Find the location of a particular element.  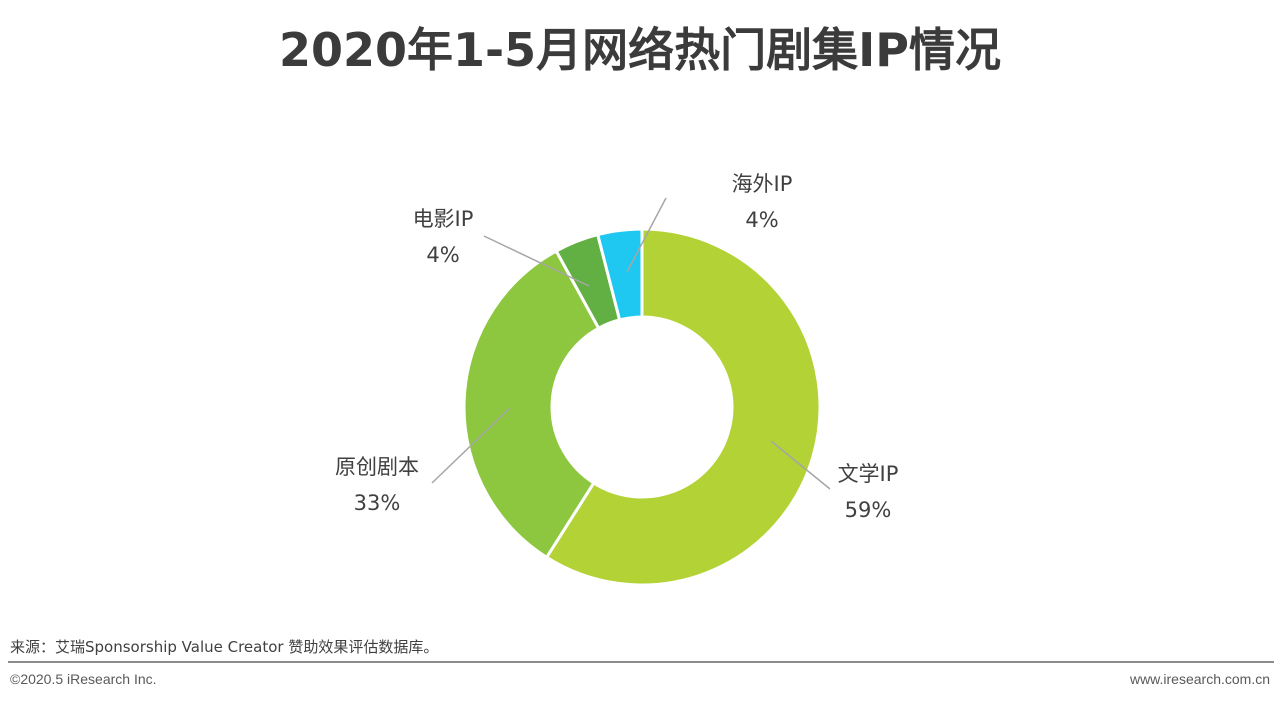

slices-group is located at coordinates (642, 407).